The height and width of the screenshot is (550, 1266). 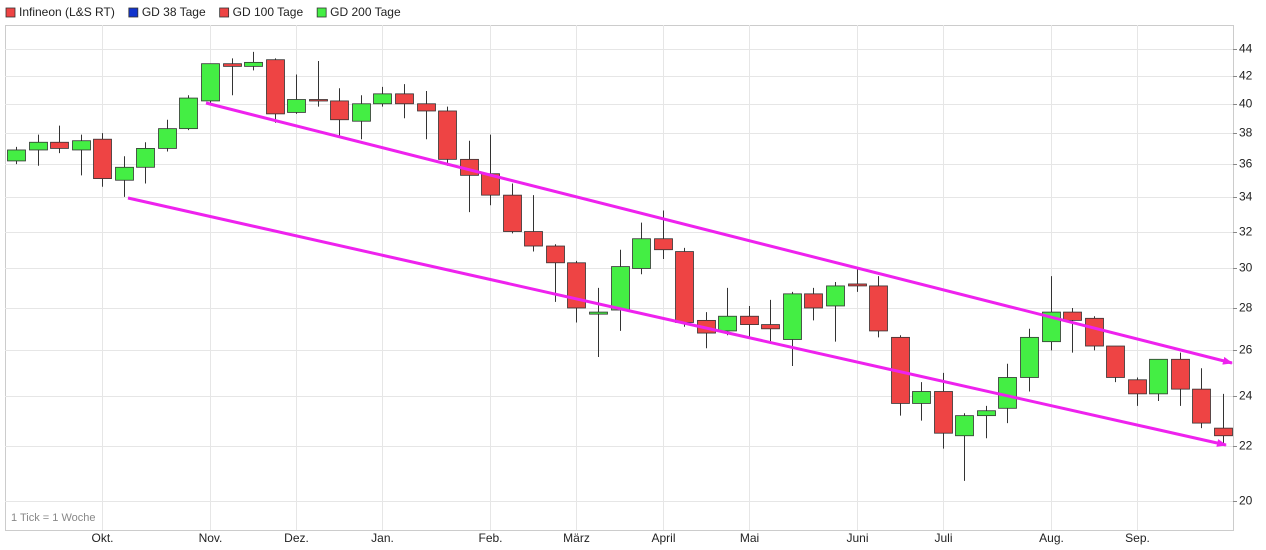 What do you see at coordinates (1246, 104) in the screenshot?
I see `y-tick-label: 40` at bounding box center [1246, 104].